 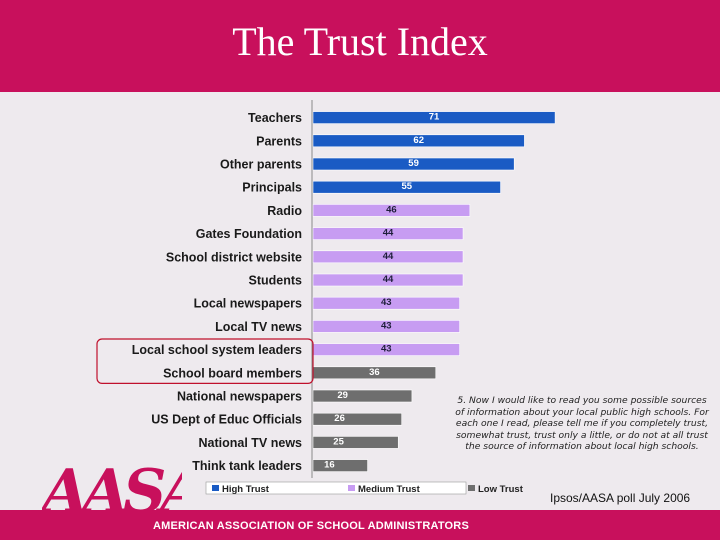 I want to click on category-label: Think tank leaders, so click(x=247, y=466).